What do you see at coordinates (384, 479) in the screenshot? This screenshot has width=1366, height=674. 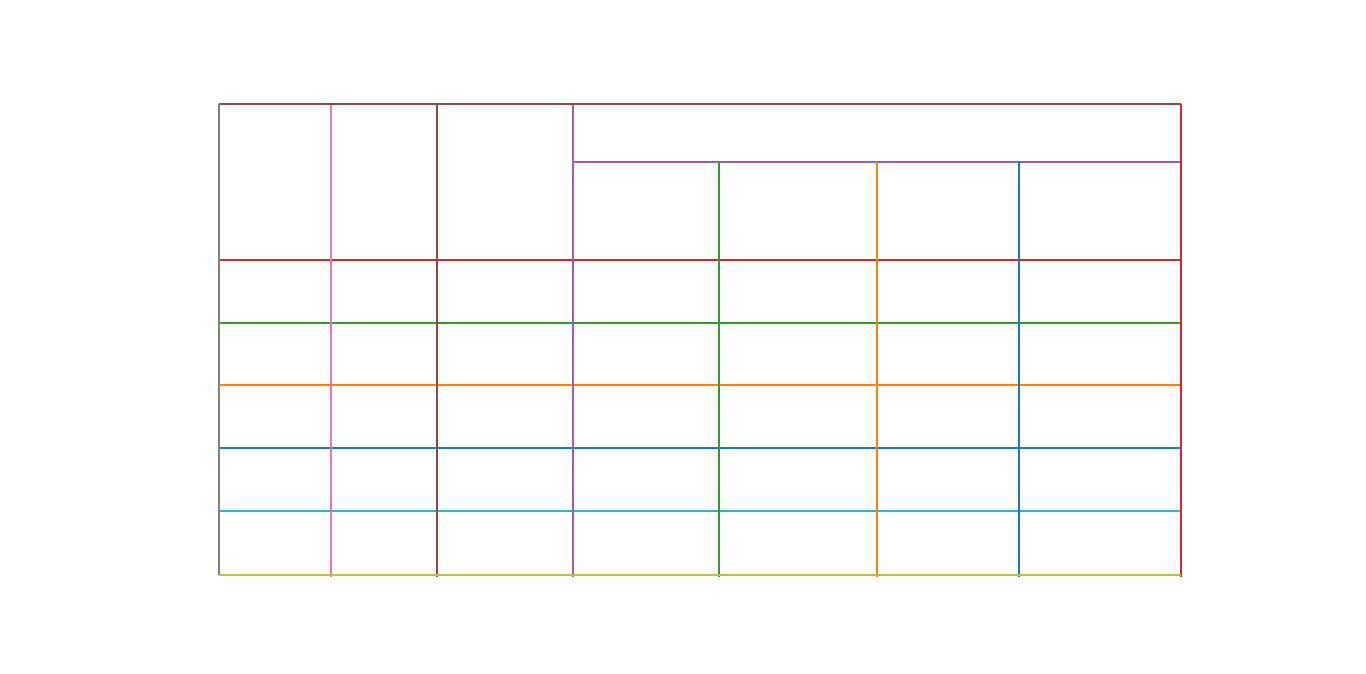 I see `table-cell-r4-c2` at bounding box center [384, 479].